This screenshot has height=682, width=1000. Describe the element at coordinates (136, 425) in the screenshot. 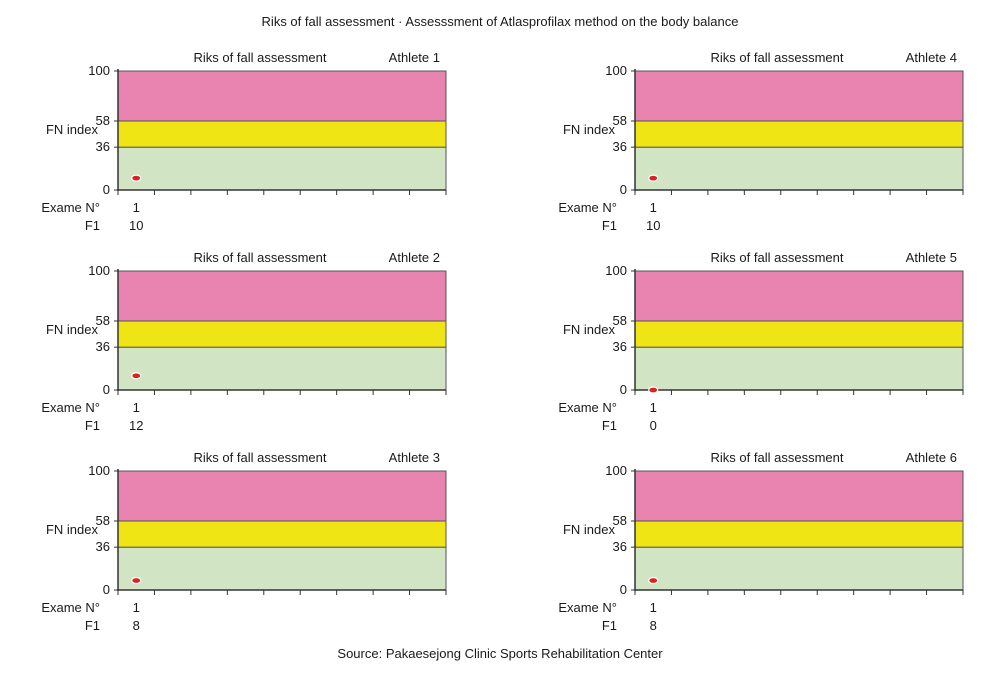

I see `f1-value: 12` at that location.